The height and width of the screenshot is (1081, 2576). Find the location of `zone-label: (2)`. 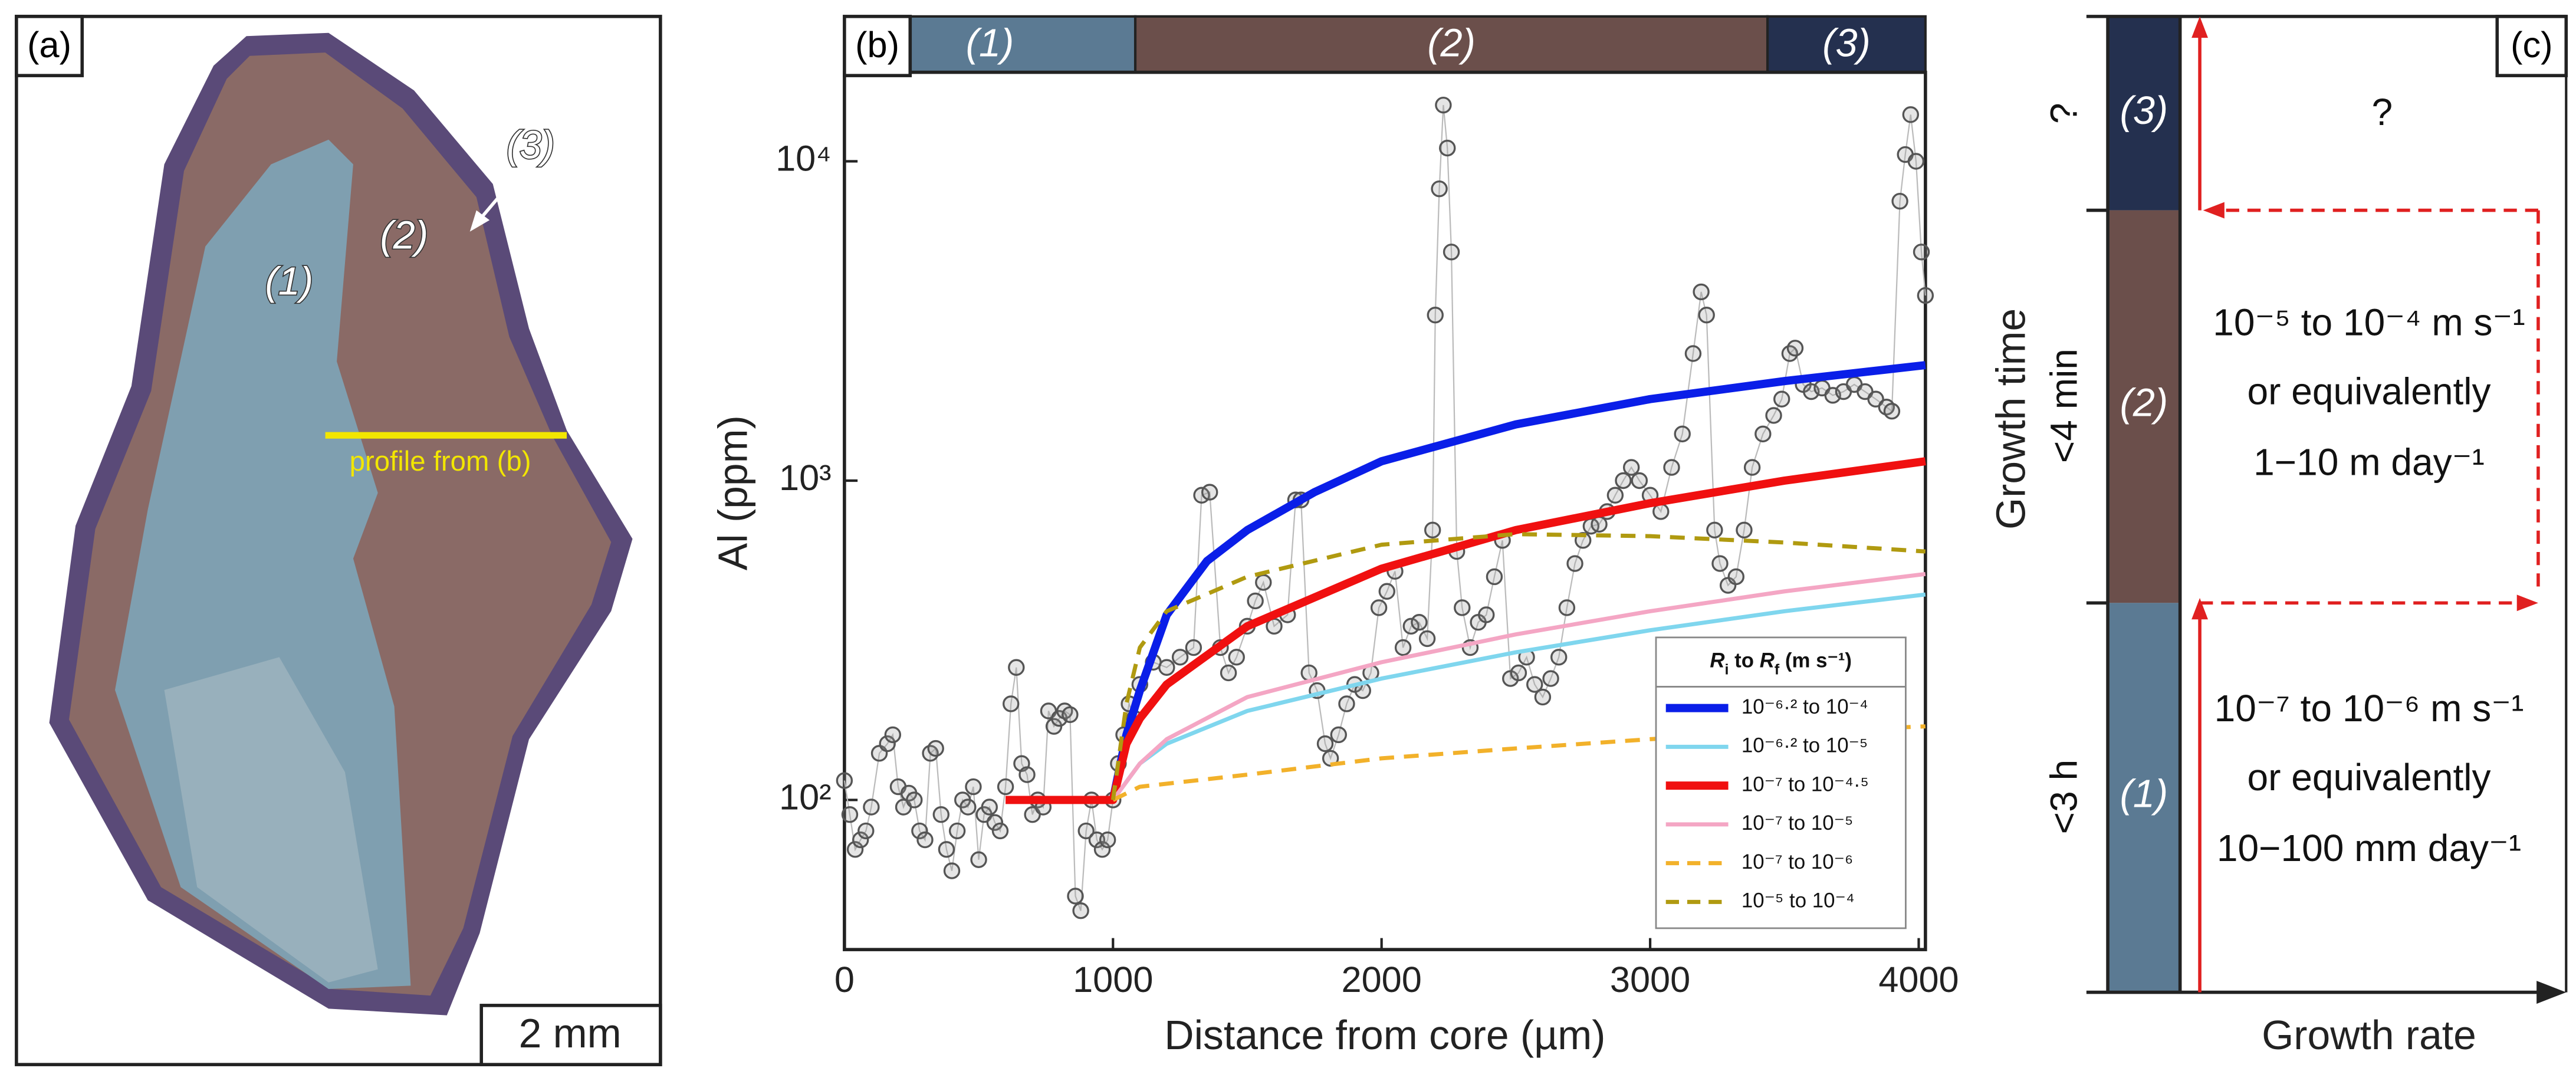

zone-label: (2) is located at coordinates (1451, 43).